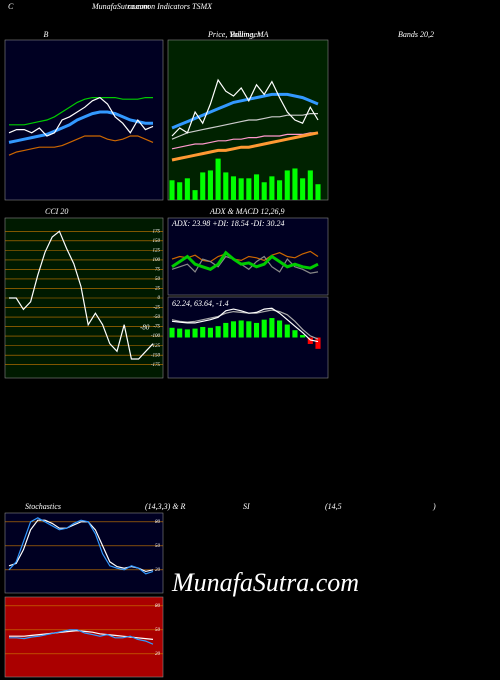 The height and width of the screenshot is (680, 500). Describe the element at coordinates (56, 211) in the screenshot. I see `label: CCI 20` at that location.